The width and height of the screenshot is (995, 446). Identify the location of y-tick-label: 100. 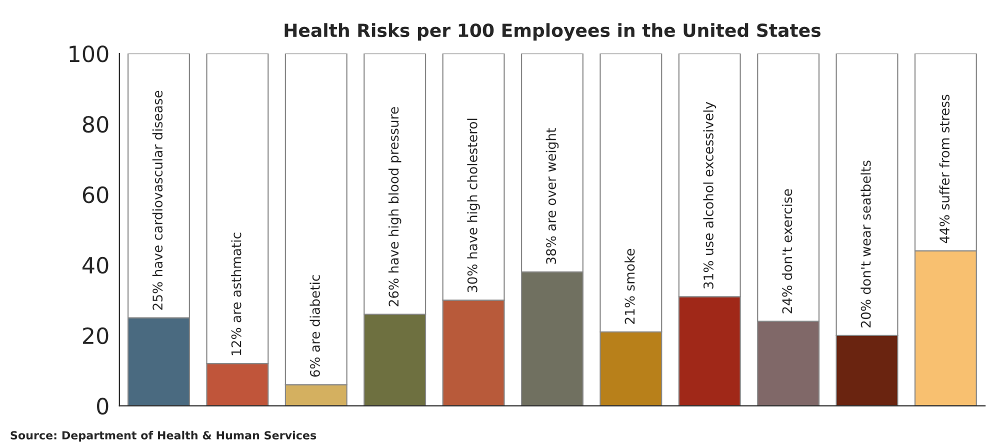
(89, 53).